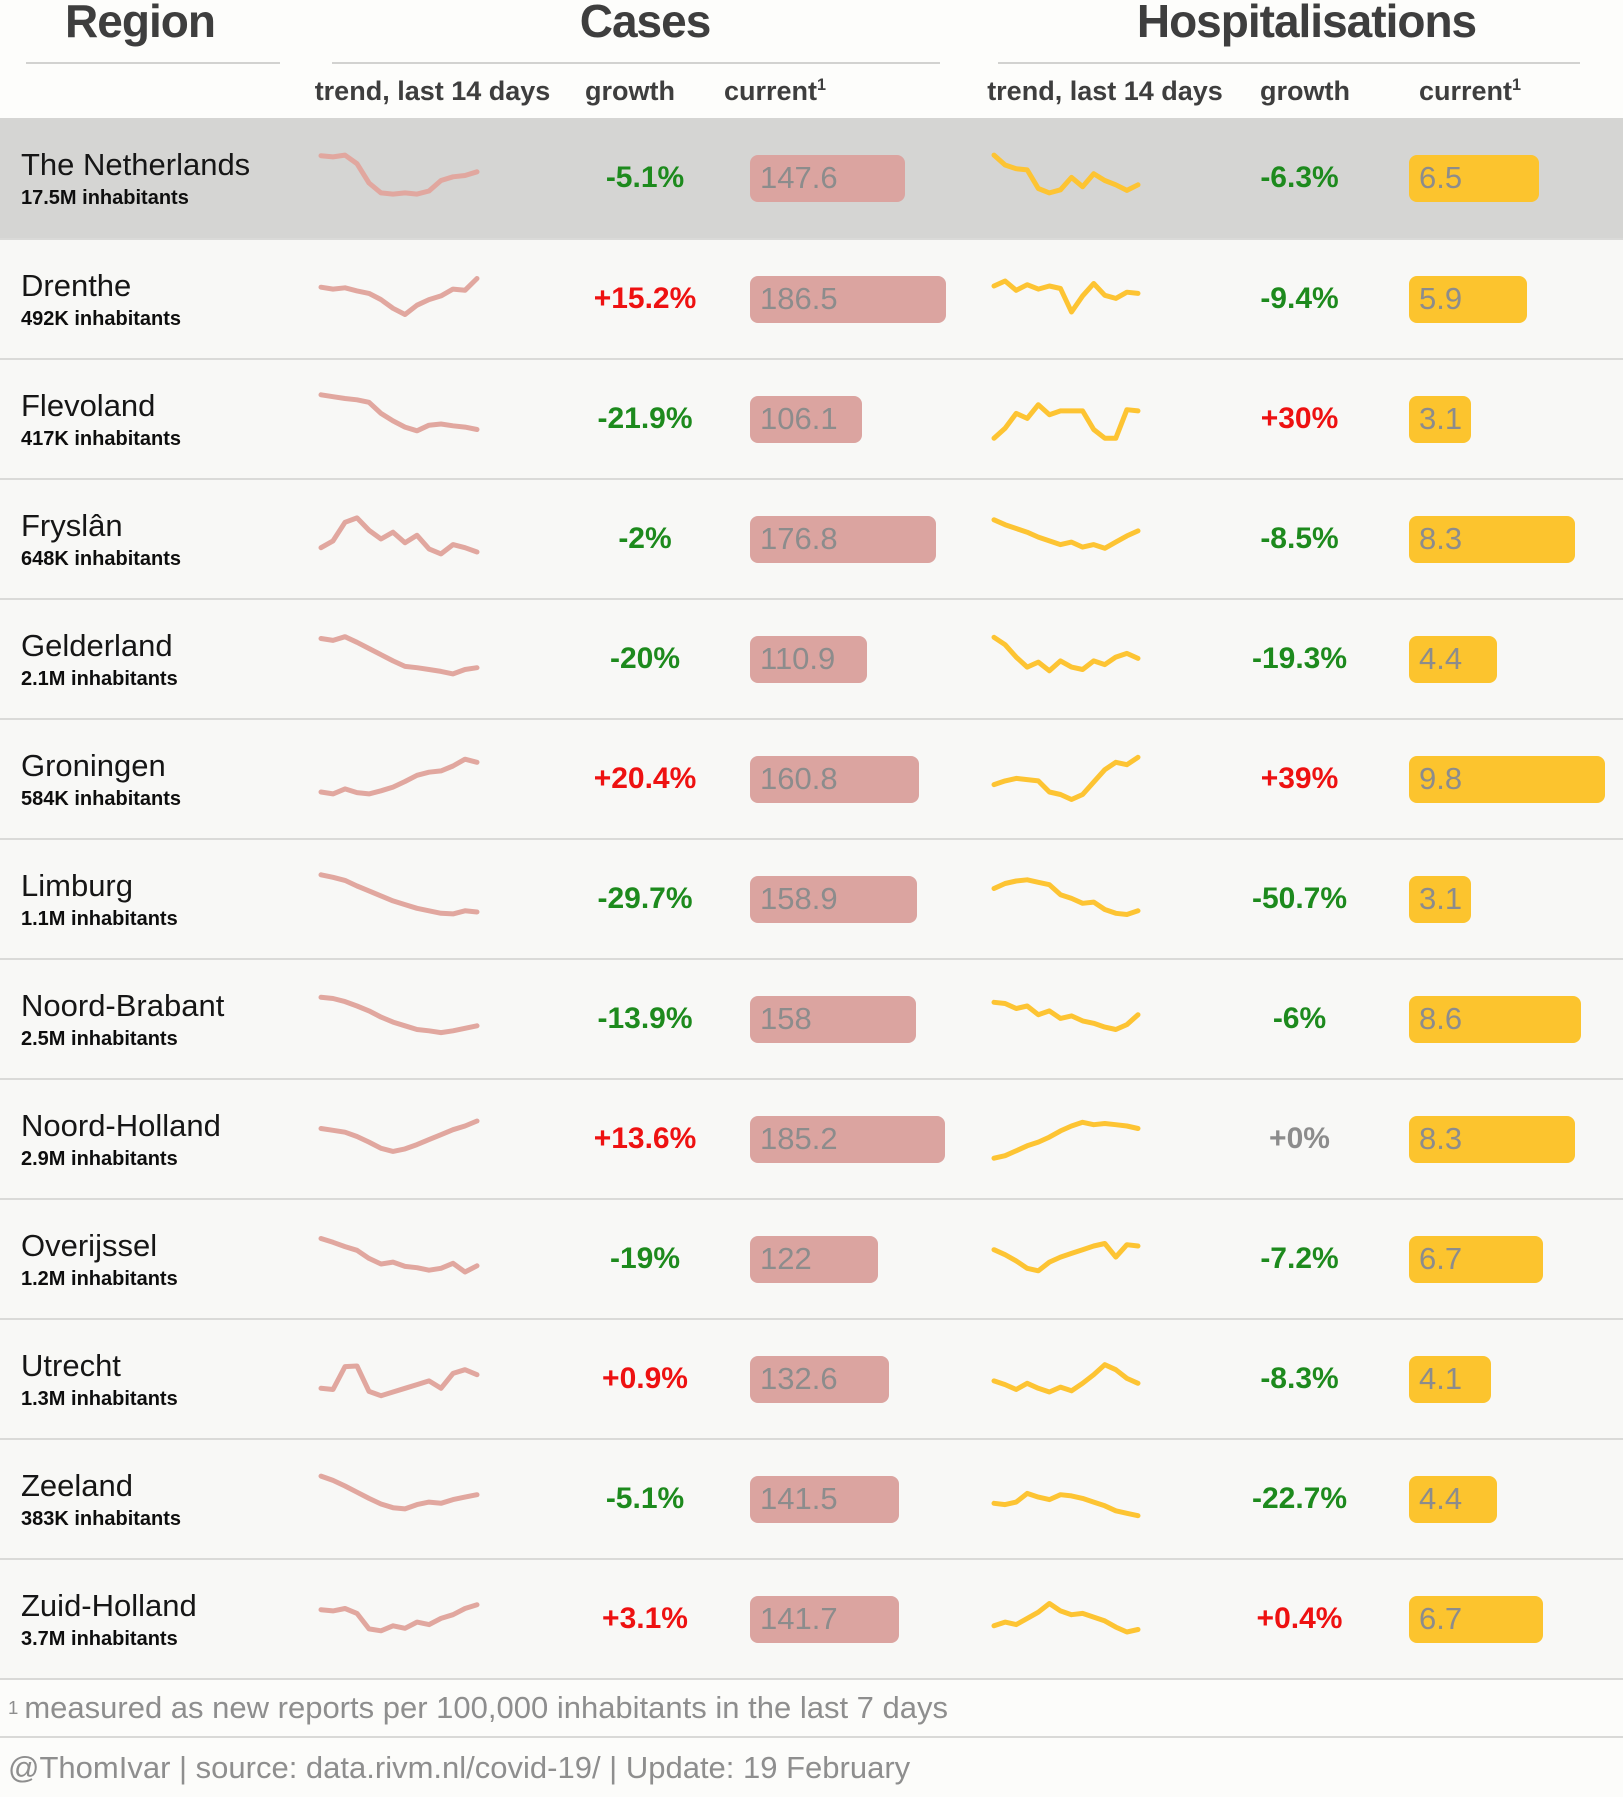 Image resolution: width=1623 pixels, height=1797 pixels. I want to click on cases-current-cell: 158.9, so click(870, 899).